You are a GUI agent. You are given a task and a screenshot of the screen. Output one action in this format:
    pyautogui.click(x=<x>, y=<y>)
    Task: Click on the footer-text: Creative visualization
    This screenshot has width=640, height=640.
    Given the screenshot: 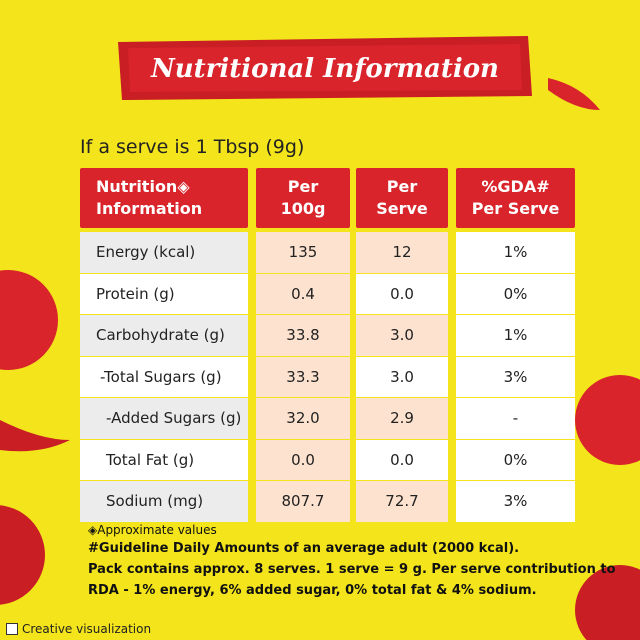 What is the action you would take?
    pyautogui.click(x=87, y=629)
    